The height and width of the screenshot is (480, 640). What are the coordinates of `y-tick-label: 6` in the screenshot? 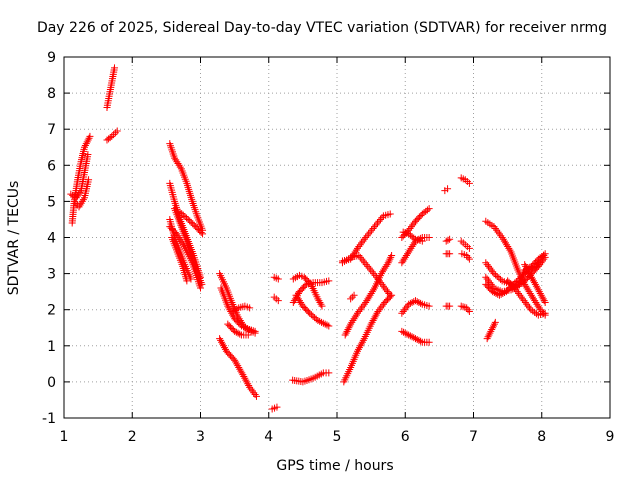 It's located at (51, 166).